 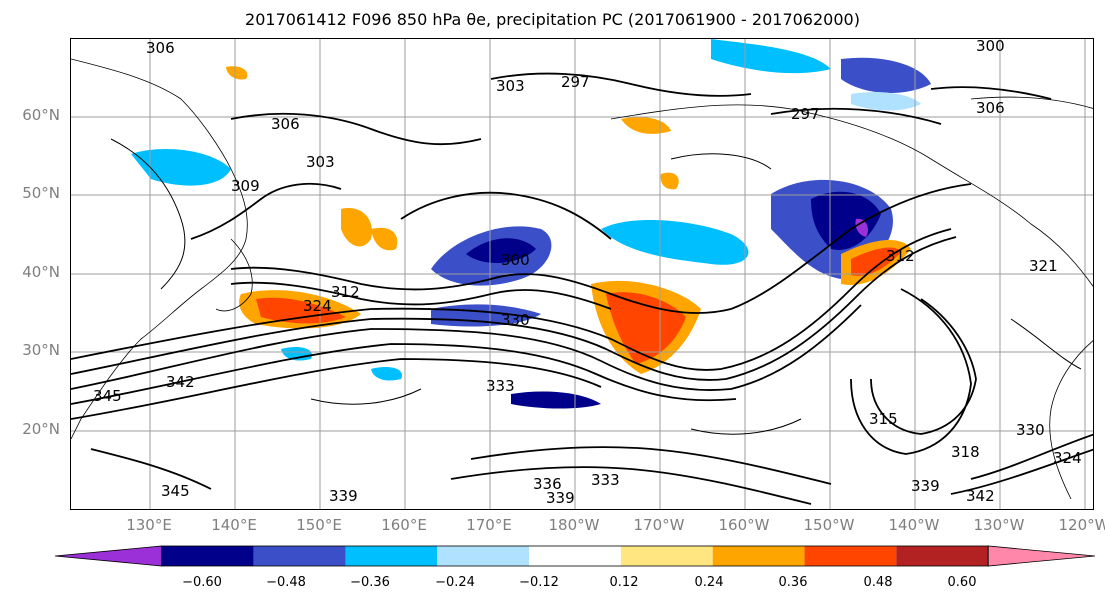 What do you see at coordinates (539, 582) in the screenshot?
I see `colorbar-tick: −0.12` at bounding box center [539, 582].